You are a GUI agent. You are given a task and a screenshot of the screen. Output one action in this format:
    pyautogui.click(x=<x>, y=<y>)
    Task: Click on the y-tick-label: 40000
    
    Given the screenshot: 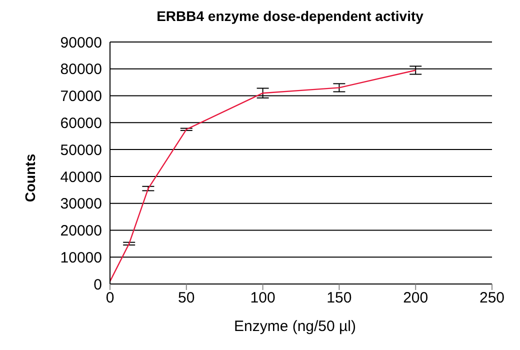 What is the action you would take?
    pyautogui.click(x=81, y=177)
    